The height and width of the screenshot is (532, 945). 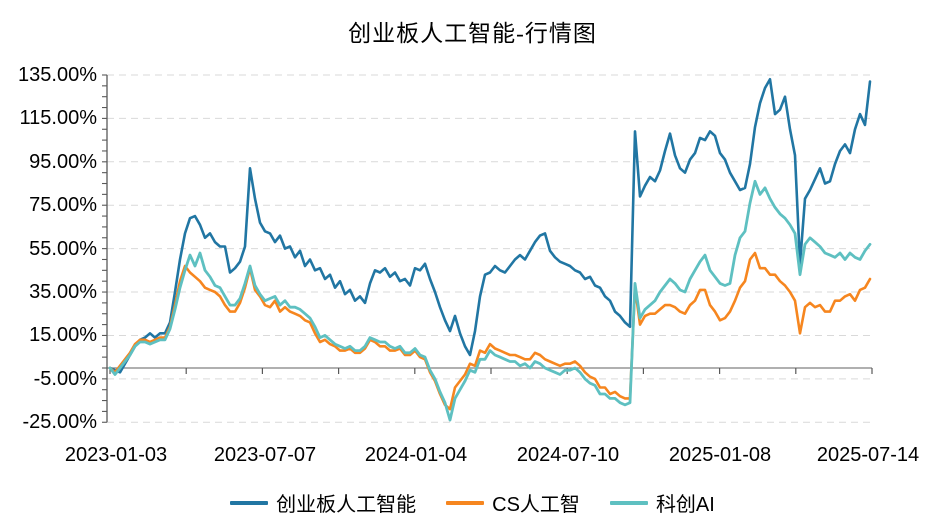 What do you see at coordinates (472, 33) in the screenshot?
I see `chart-title: 创业板人工智能-行情图` at bounding box center [472, 33].